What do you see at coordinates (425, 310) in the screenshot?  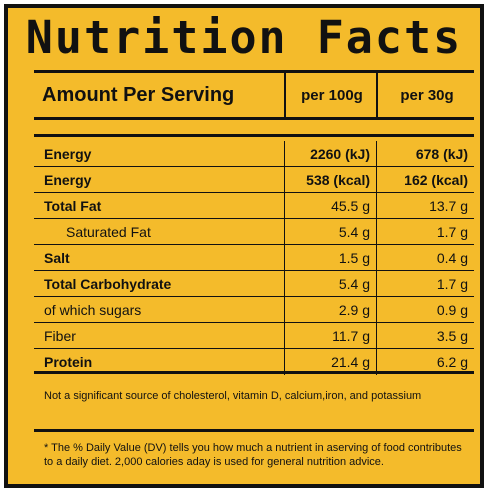 I see `value-per-30g: 0.9 g` at bounding box center [425, 310].